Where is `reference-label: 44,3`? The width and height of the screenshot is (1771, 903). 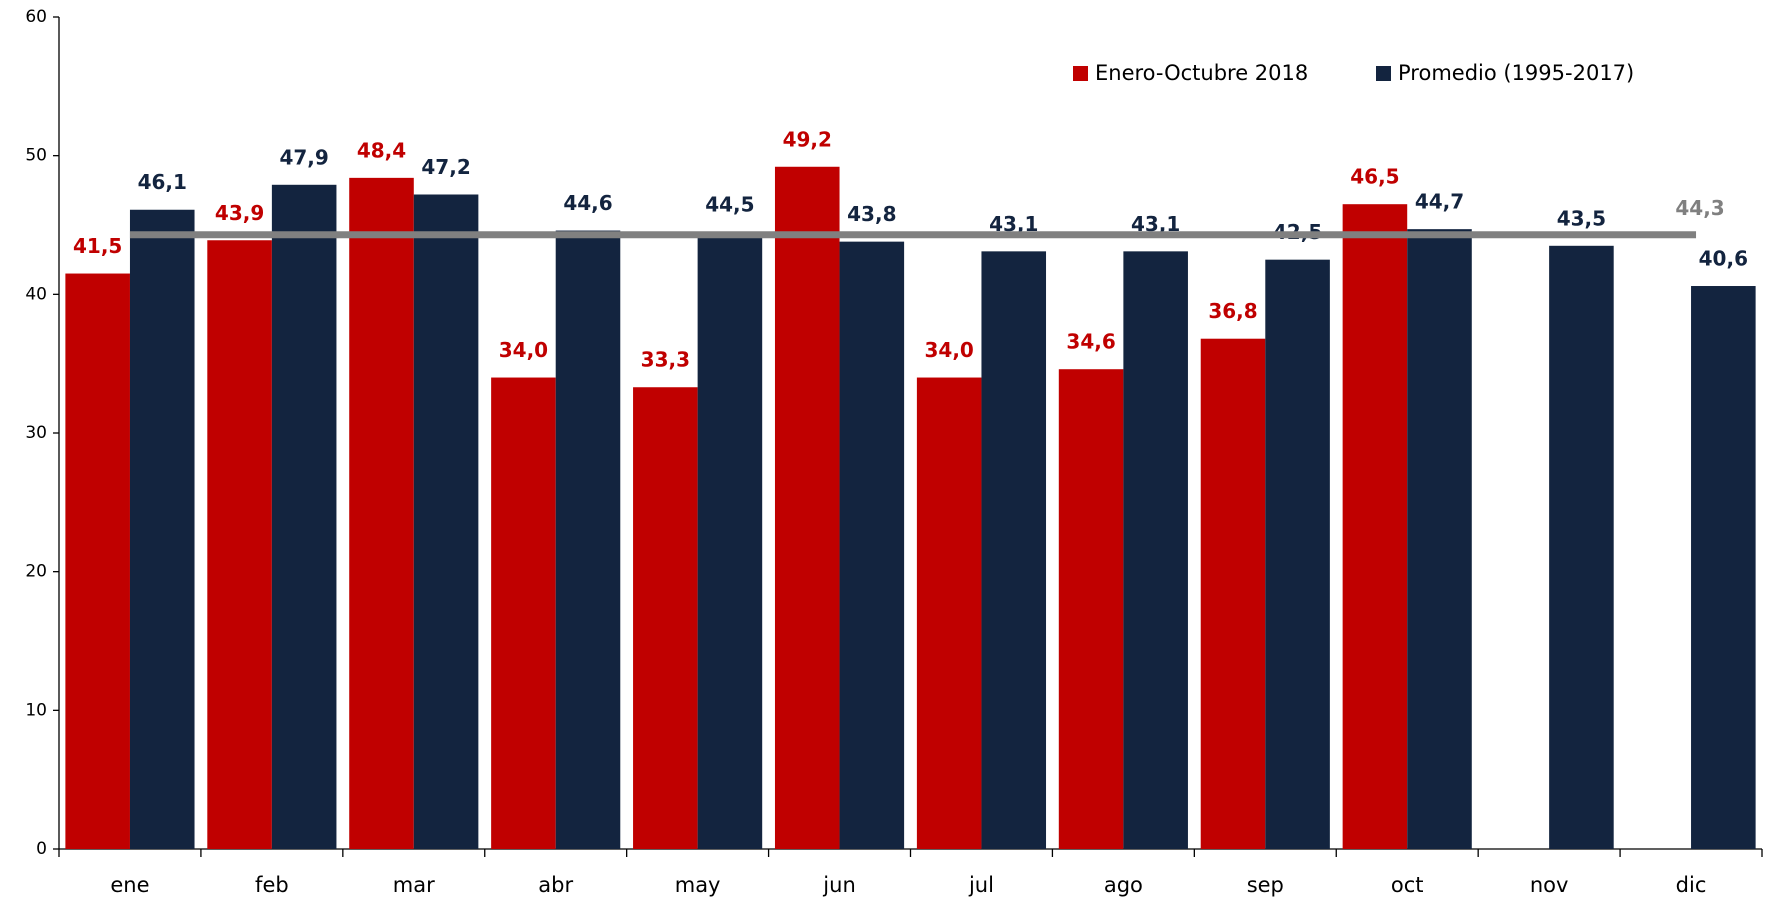 reference-label: 44,3 is located at coordinates (1699, 208).